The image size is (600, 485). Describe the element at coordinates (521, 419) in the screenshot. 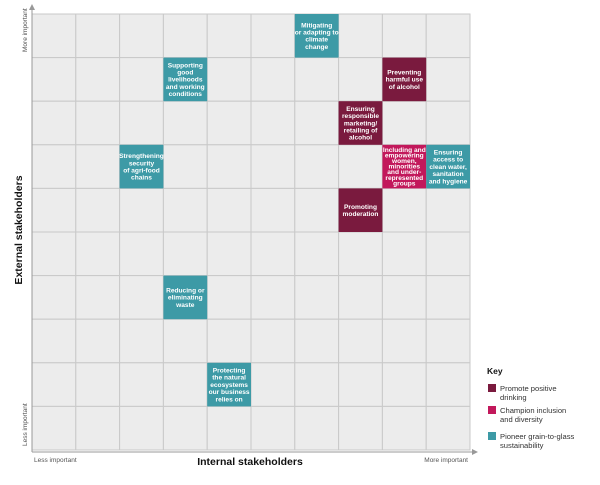

I see `key-label: and diversity` at that location.